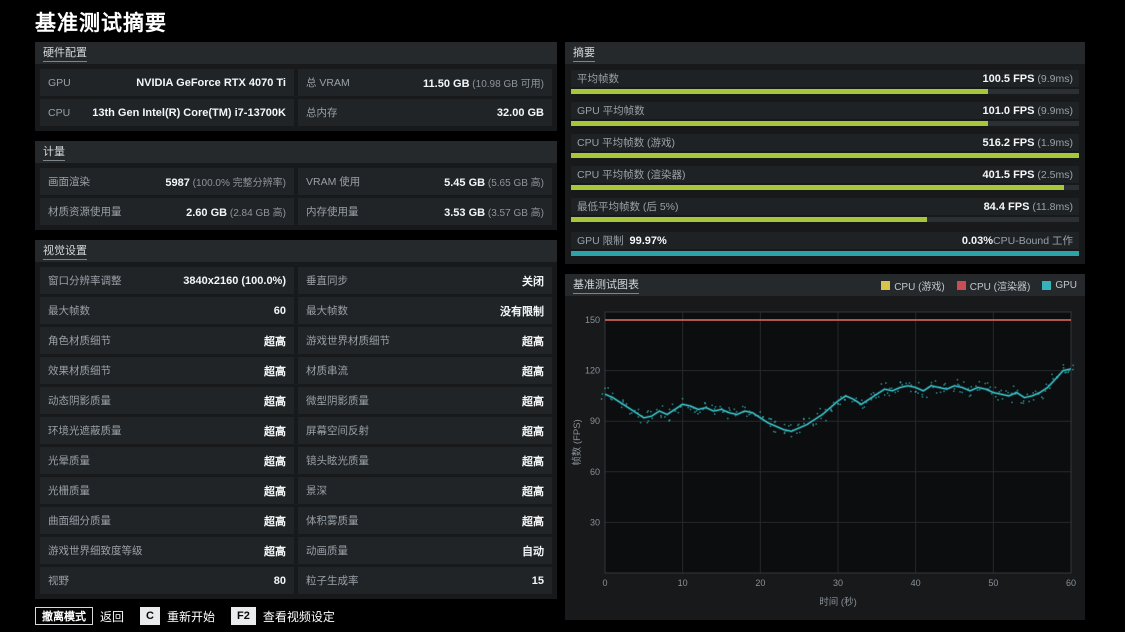  I want to click on setting-label: 光晕质量, so click(69, 461).